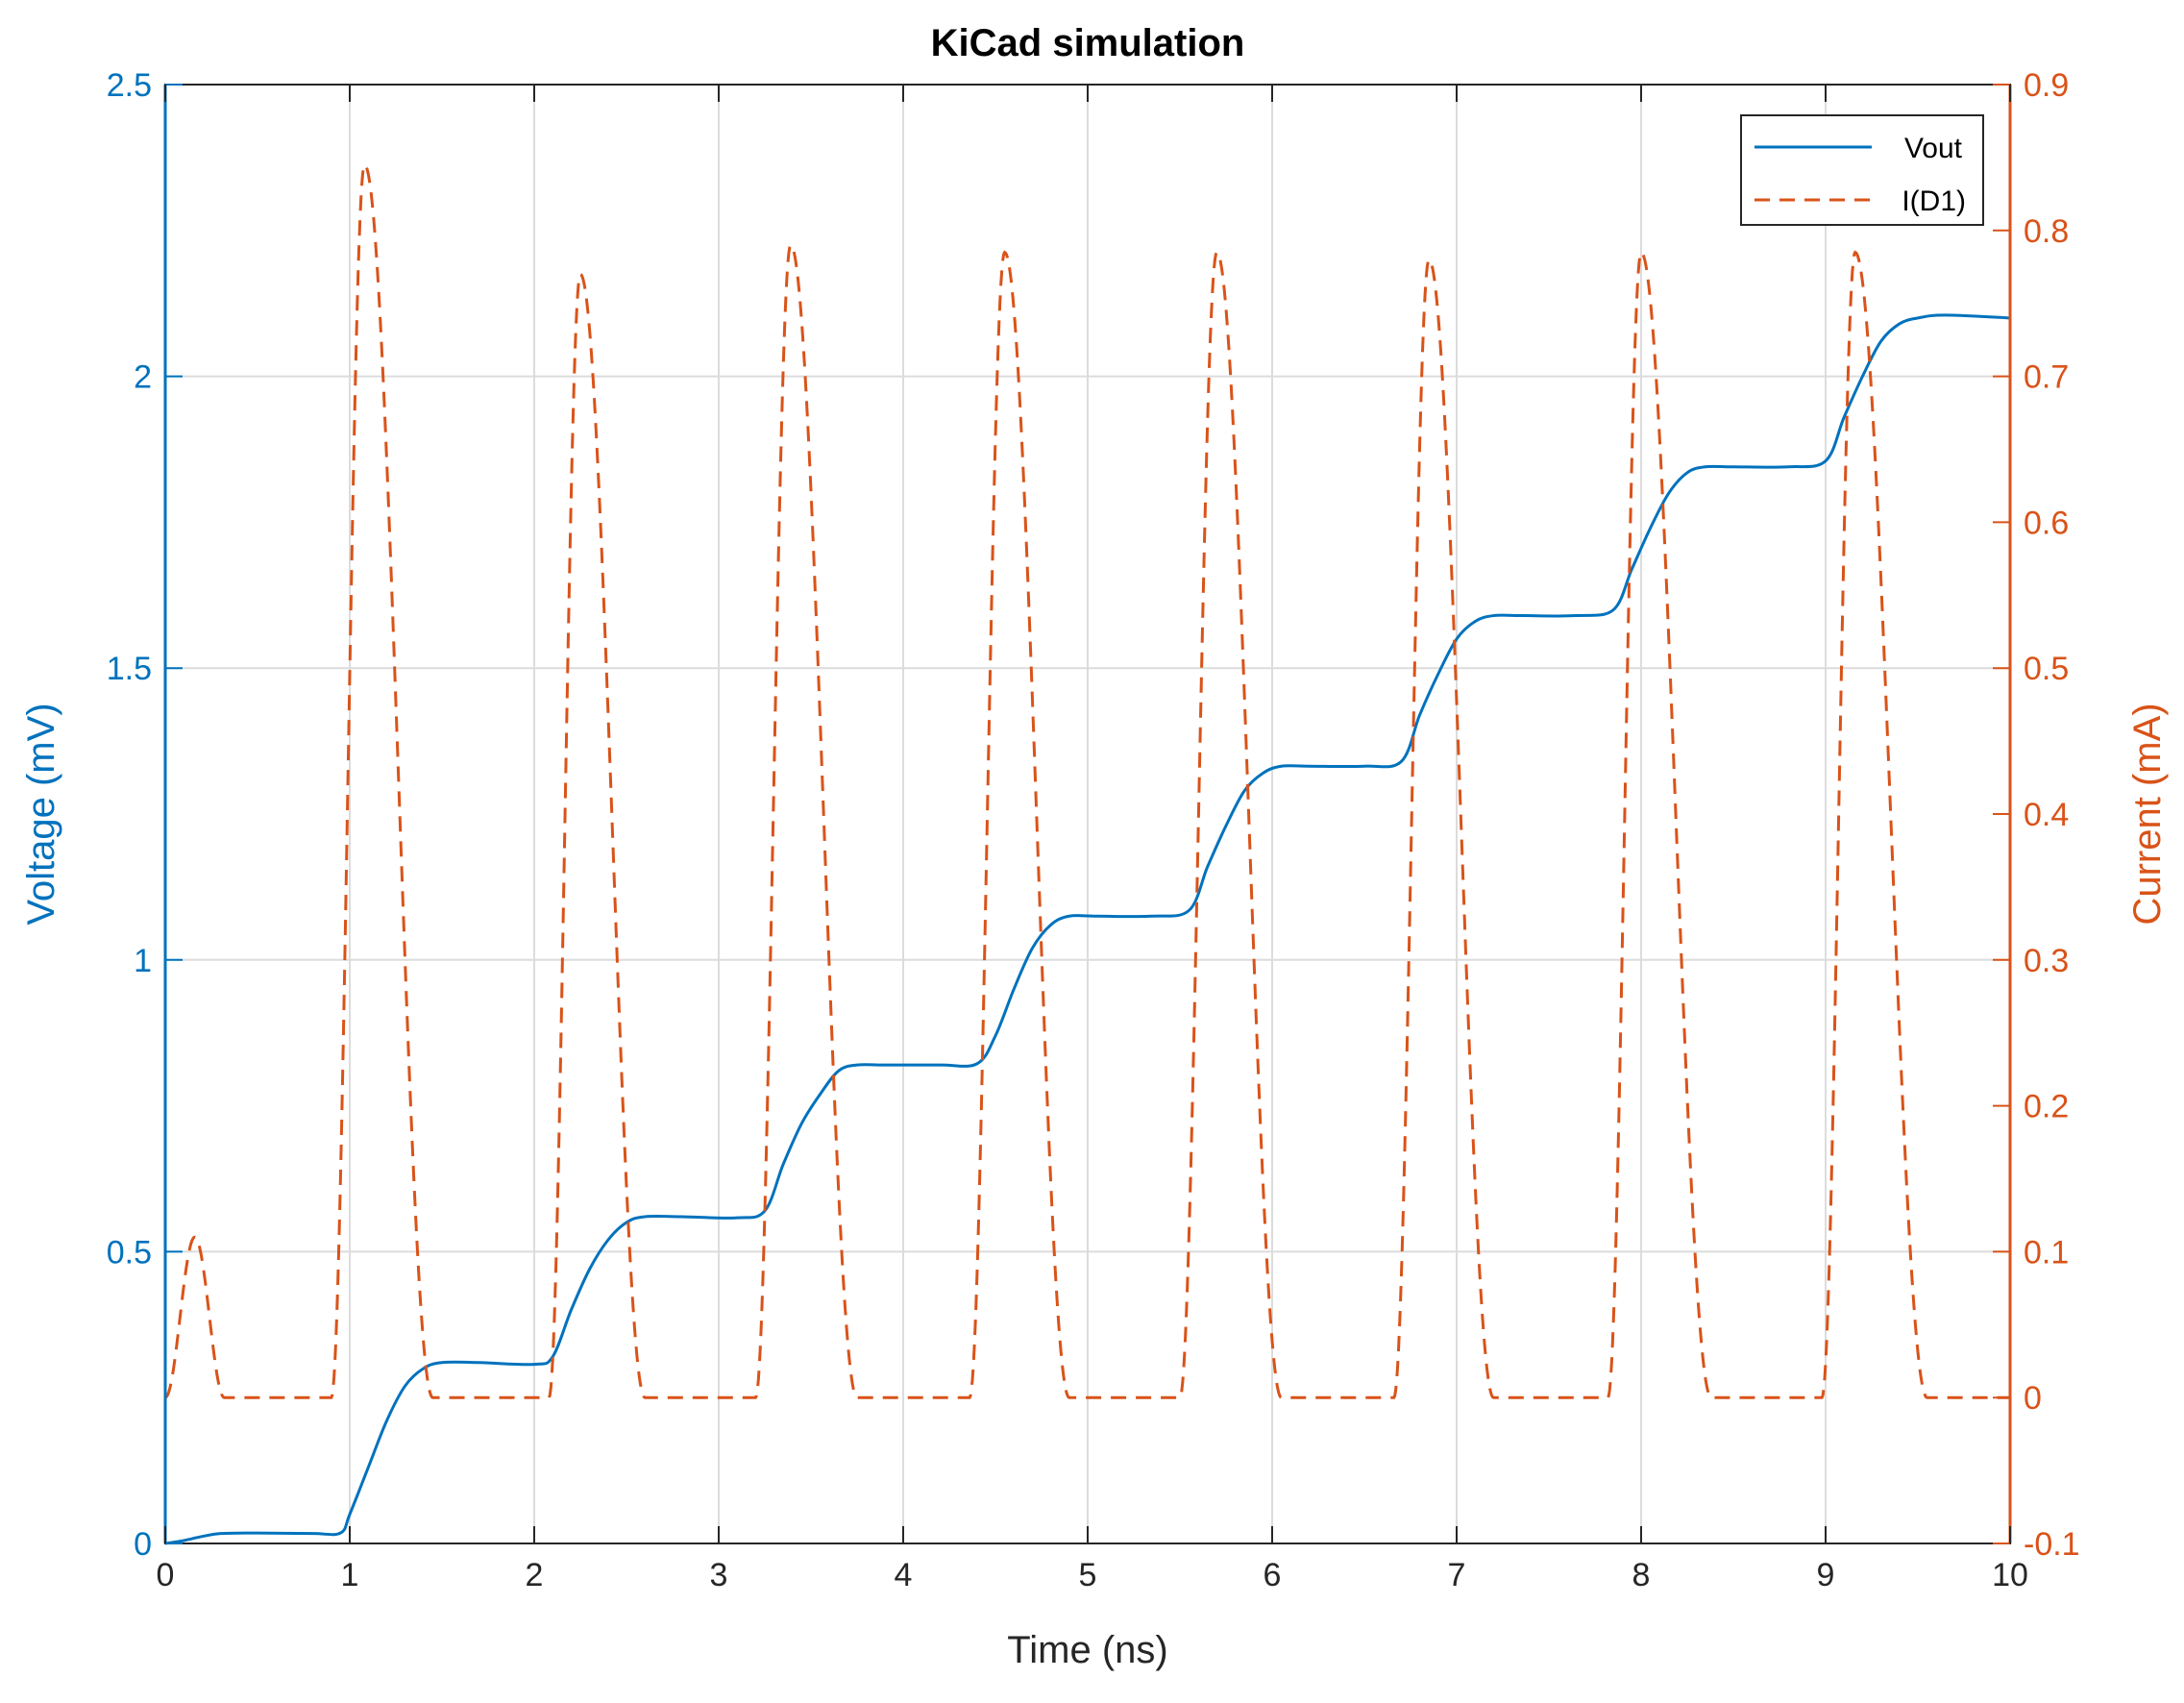  Describe the element at coordinates (1934, 201) in the screenshot. I see `legend-label-id1: I(D1)` at that location.